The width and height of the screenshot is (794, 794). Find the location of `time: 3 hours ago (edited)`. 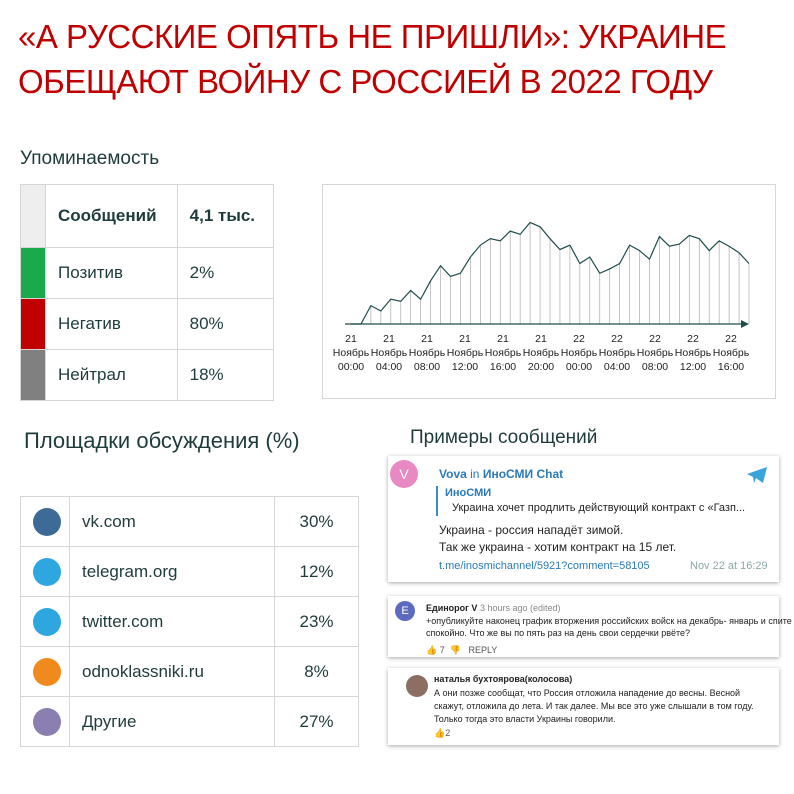

time: 3 hours ago (edited) is located at coordinates (520, 608).